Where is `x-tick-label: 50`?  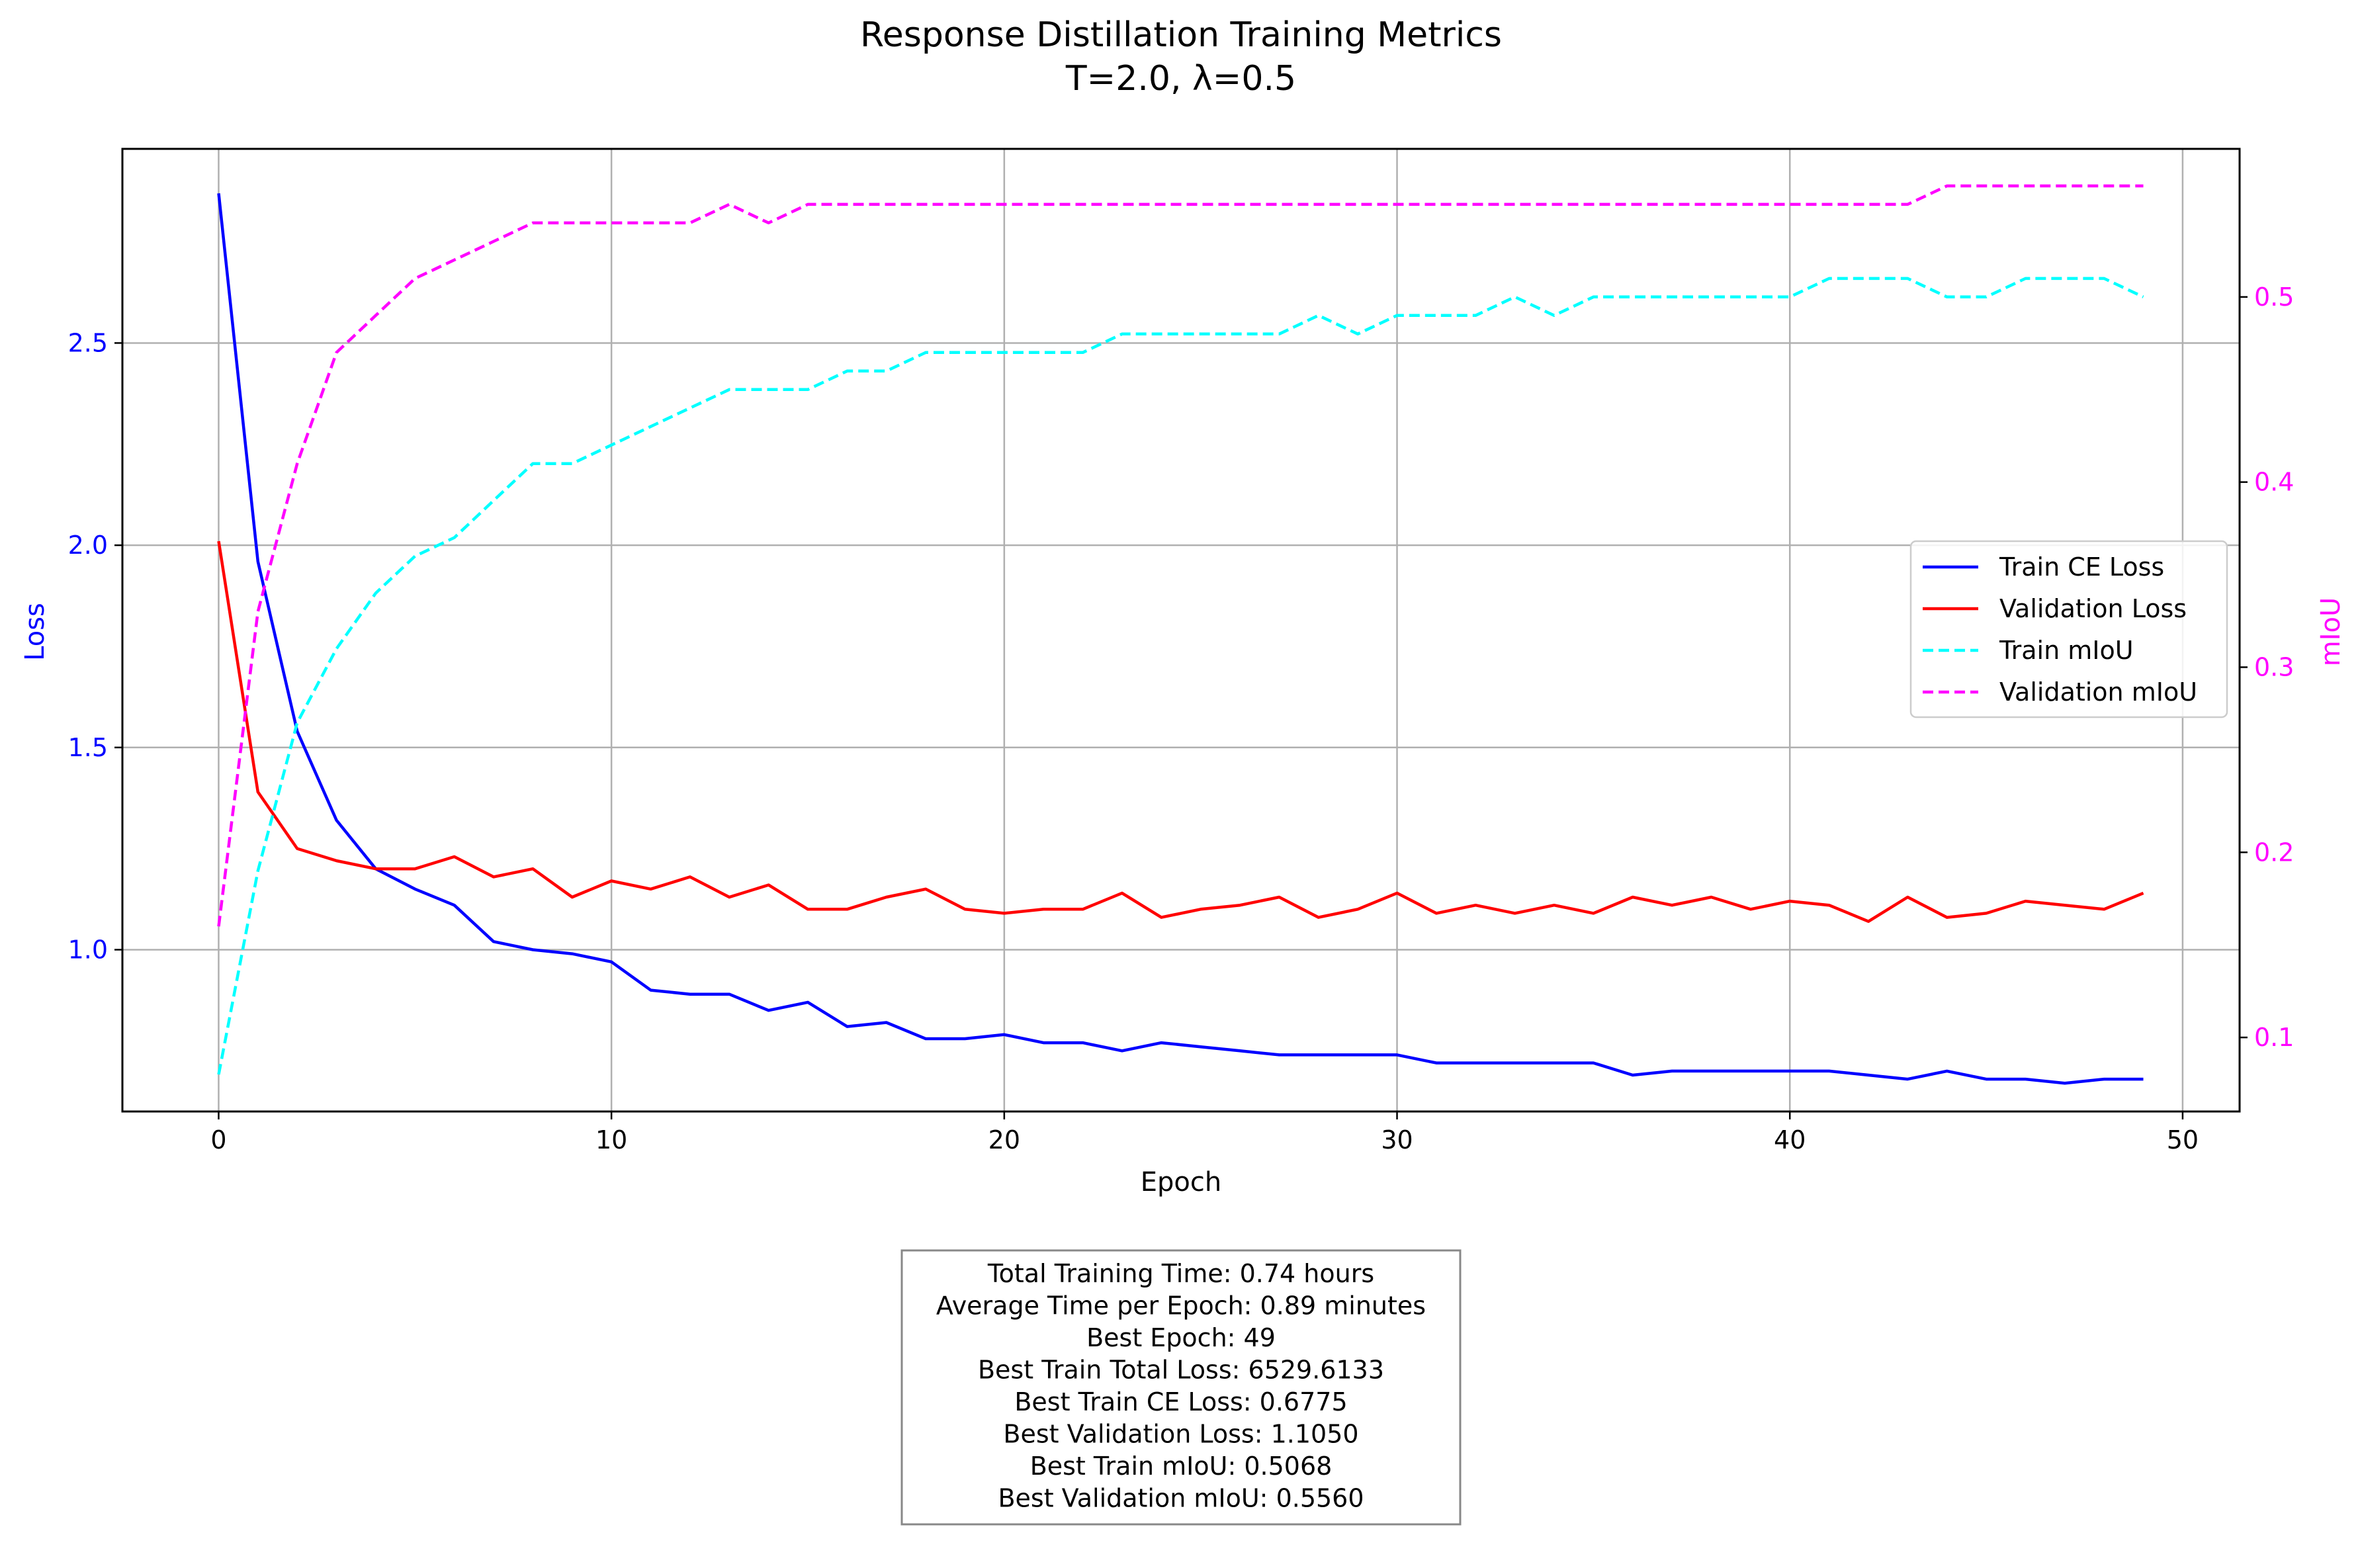
x-tick-label: 50 is located at coordinates (2183, 1140).